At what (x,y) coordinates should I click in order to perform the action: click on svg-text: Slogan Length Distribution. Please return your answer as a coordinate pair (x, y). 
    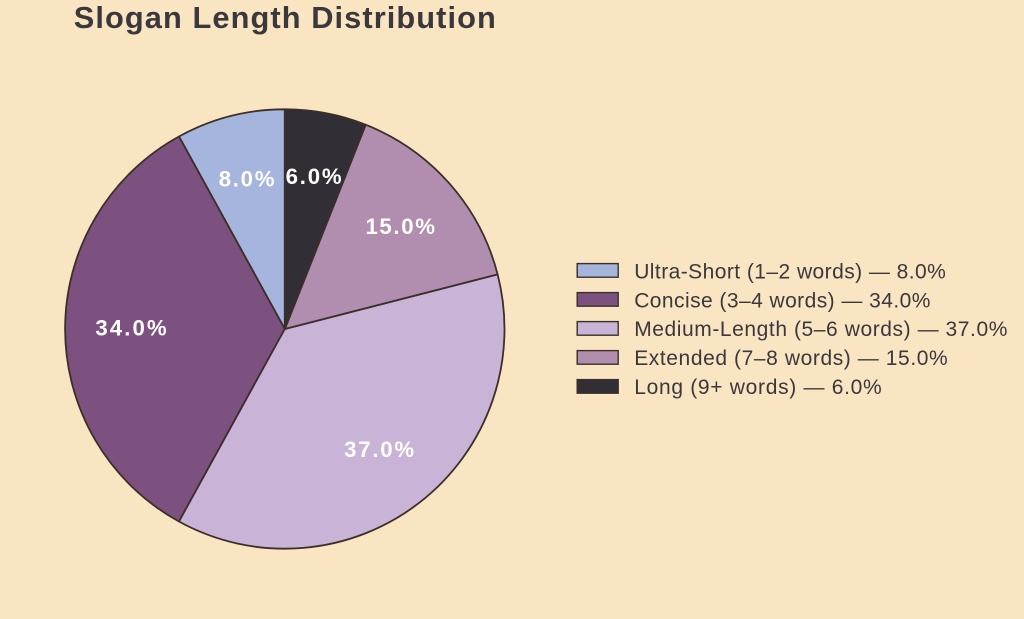
    Looking at the image, I should click on (285, 17).